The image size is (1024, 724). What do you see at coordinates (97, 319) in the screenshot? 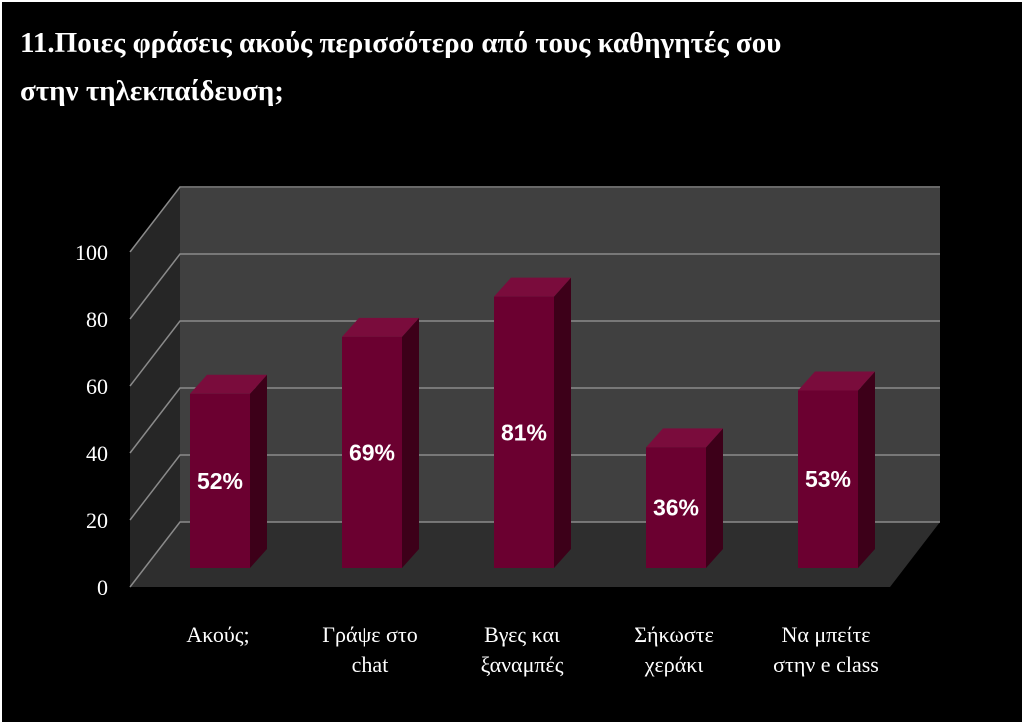
I see `y-tick-label: 80` at bounding box center [97, 319].